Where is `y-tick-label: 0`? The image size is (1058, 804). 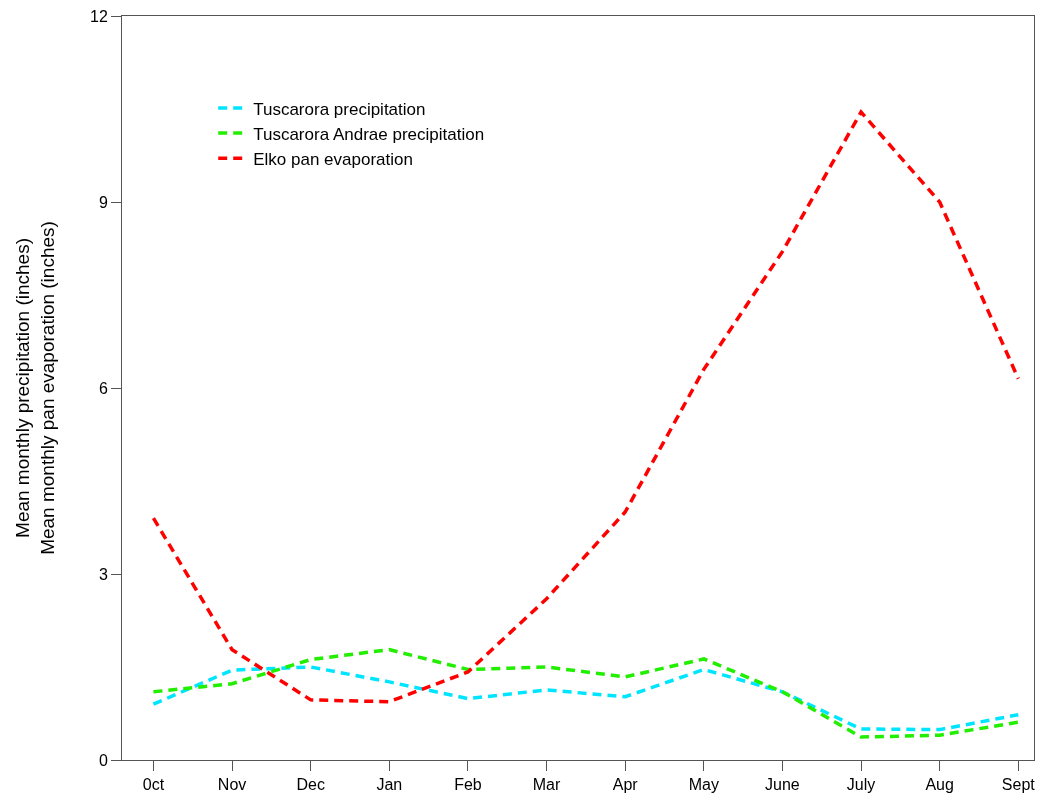
y-tick-label: 0 is located at coordinates (103, 760).